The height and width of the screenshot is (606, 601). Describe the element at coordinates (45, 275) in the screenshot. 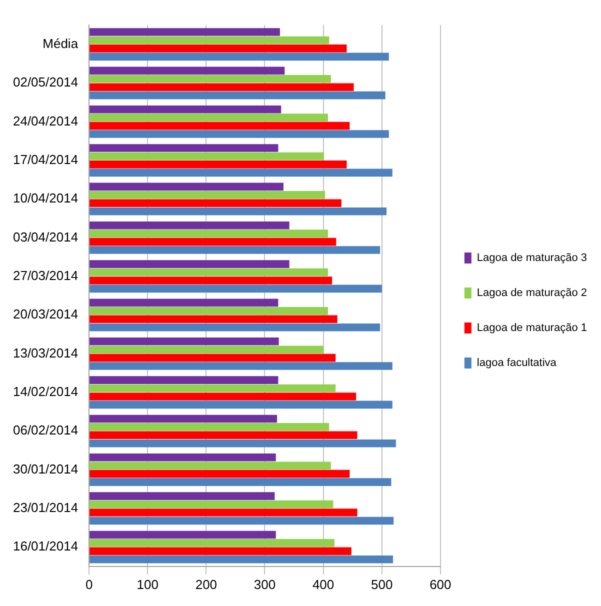

I see `y-tick-label: 27/03/2014` at that location.